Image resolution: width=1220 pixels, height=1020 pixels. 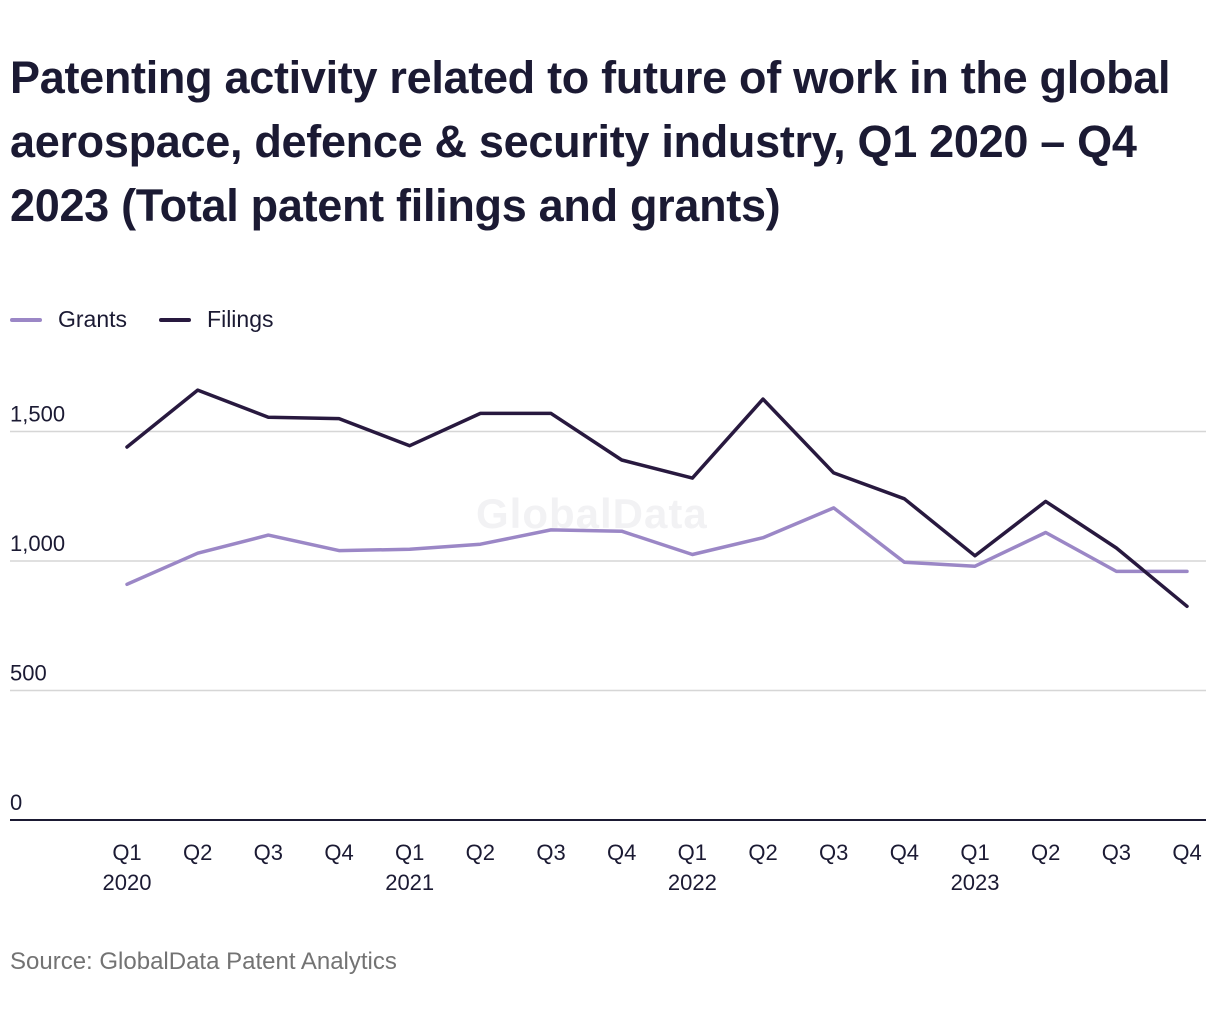 What do you see at coordinates (409, 882) in the screenshot?
I see `x-tick-year-label: 2021` at bounding box center [409, 882].